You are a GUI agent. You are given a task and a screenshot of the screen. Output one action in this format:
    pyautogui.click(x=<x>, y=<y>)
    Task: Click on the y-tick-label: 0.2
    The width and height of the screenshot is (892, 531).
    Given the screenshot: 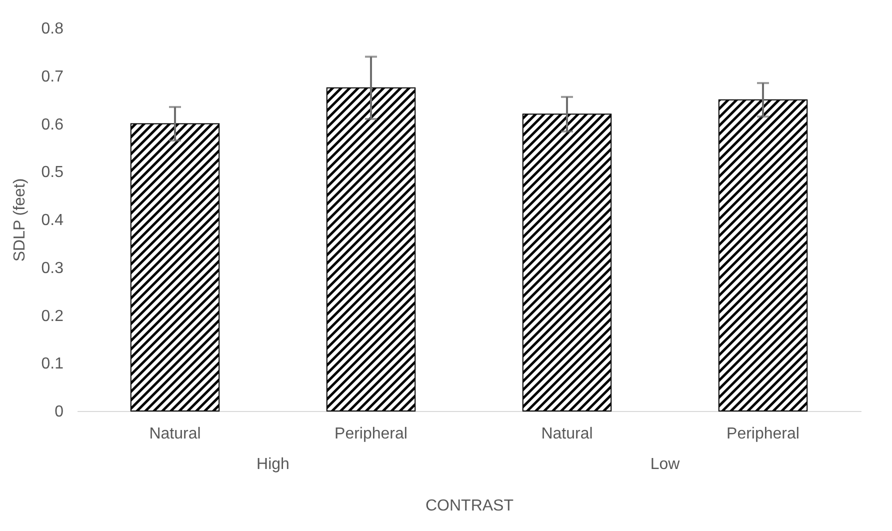 What is the action you would take?
    pyautogui.click(x=52, y=316)
    